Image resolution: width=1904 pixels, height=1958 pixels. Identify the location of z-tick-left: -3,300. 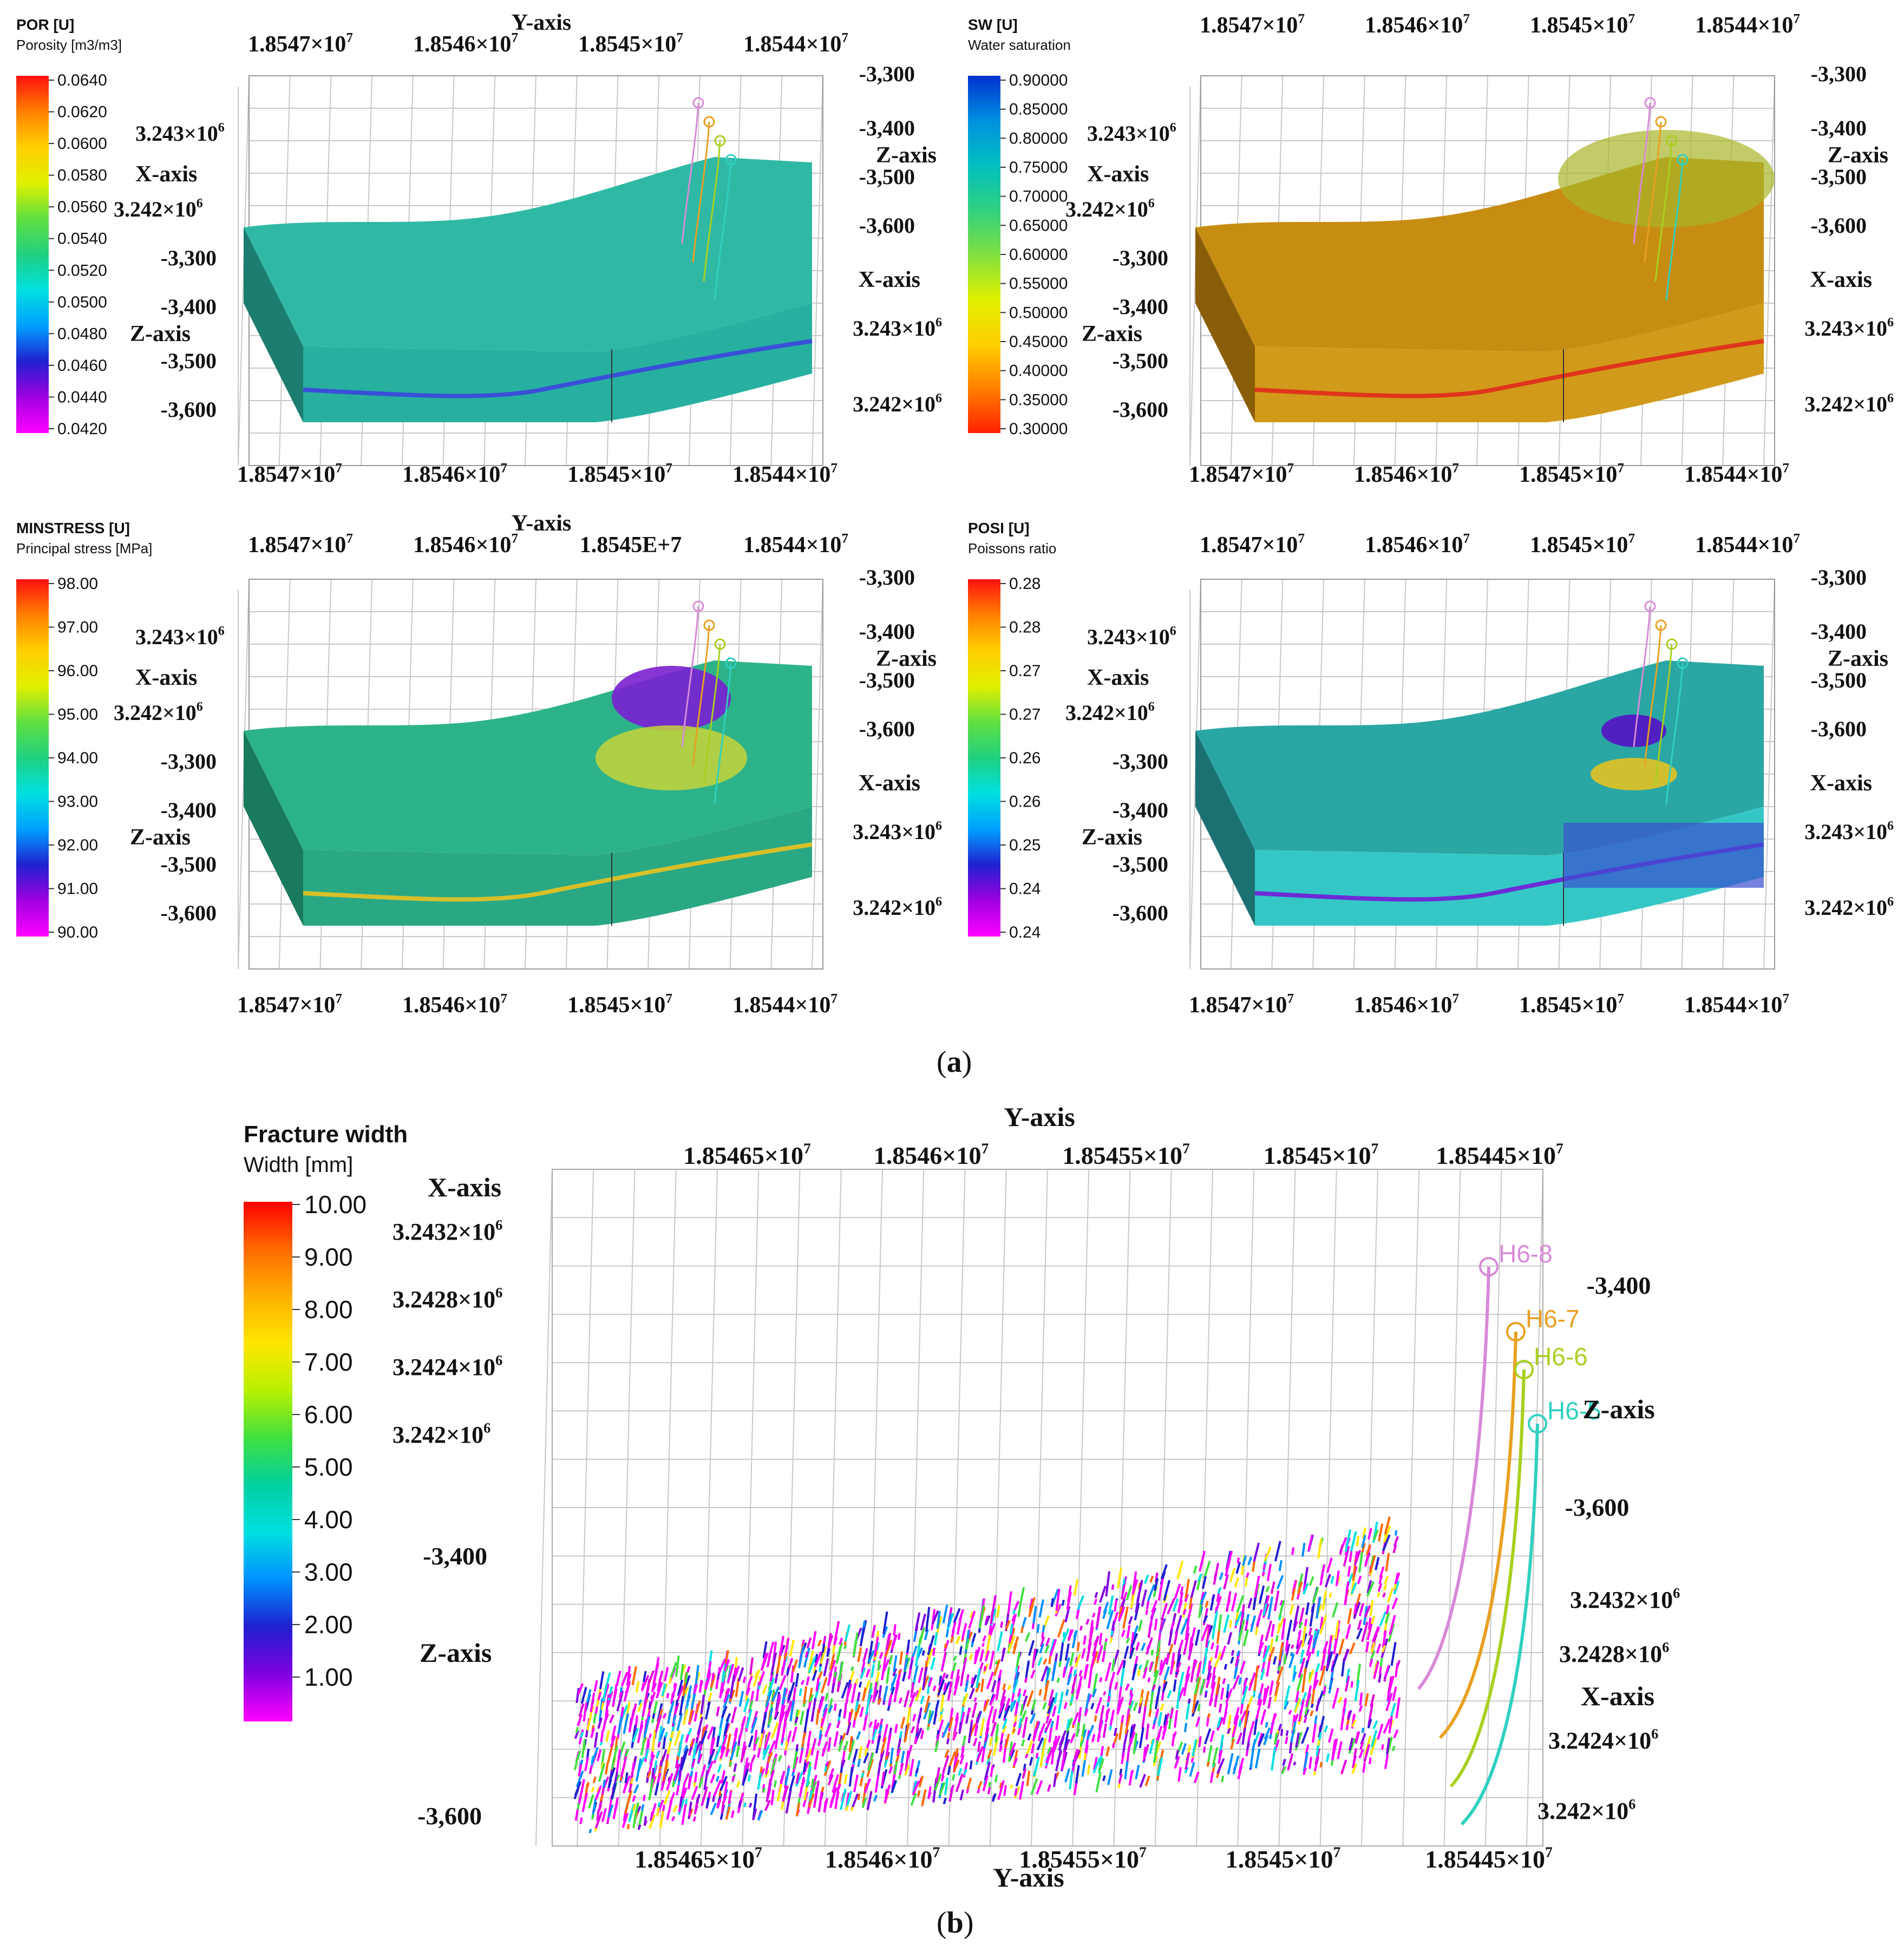
(189, 258).